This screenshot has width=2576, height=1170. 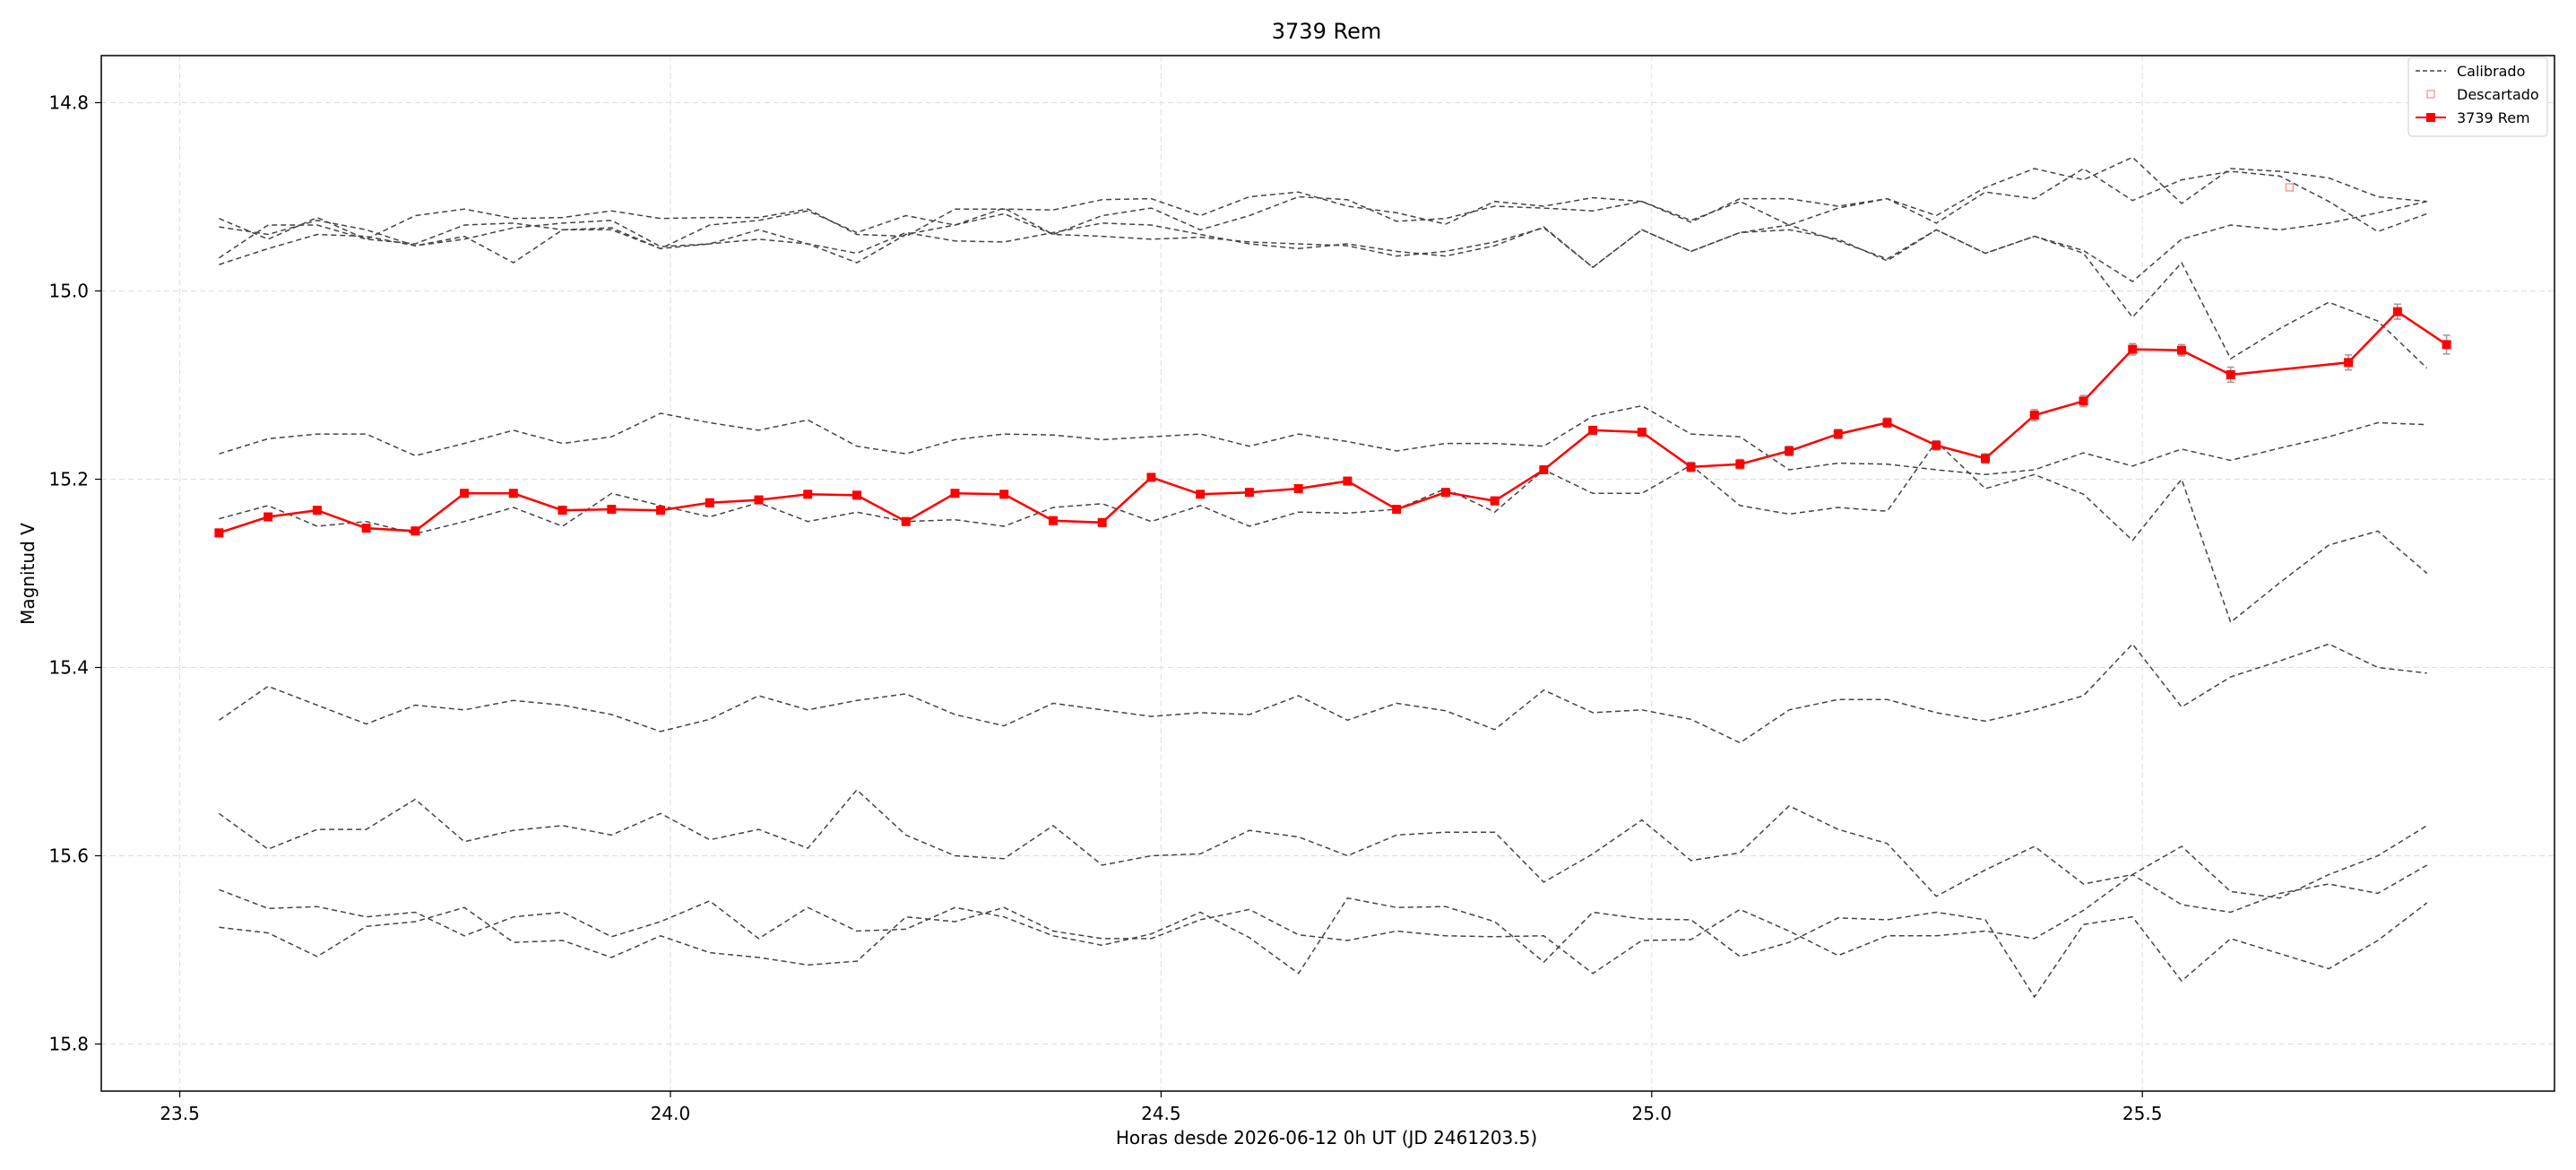 What do you see at coordinates (2493, 118) in the screenshot?
I see `legend-target-label: 3739 Rem` at bounding box center [2493, 118].